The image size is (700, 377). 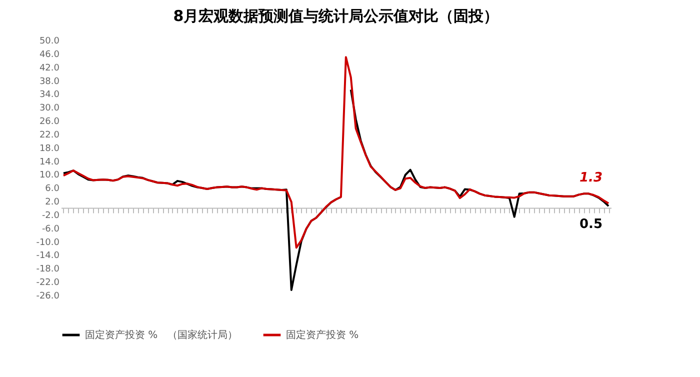 What do you see at coordinates (52, 203) in the screenshot?
I see `y-tick-label: 2.0` at bounding box center [52, 203].